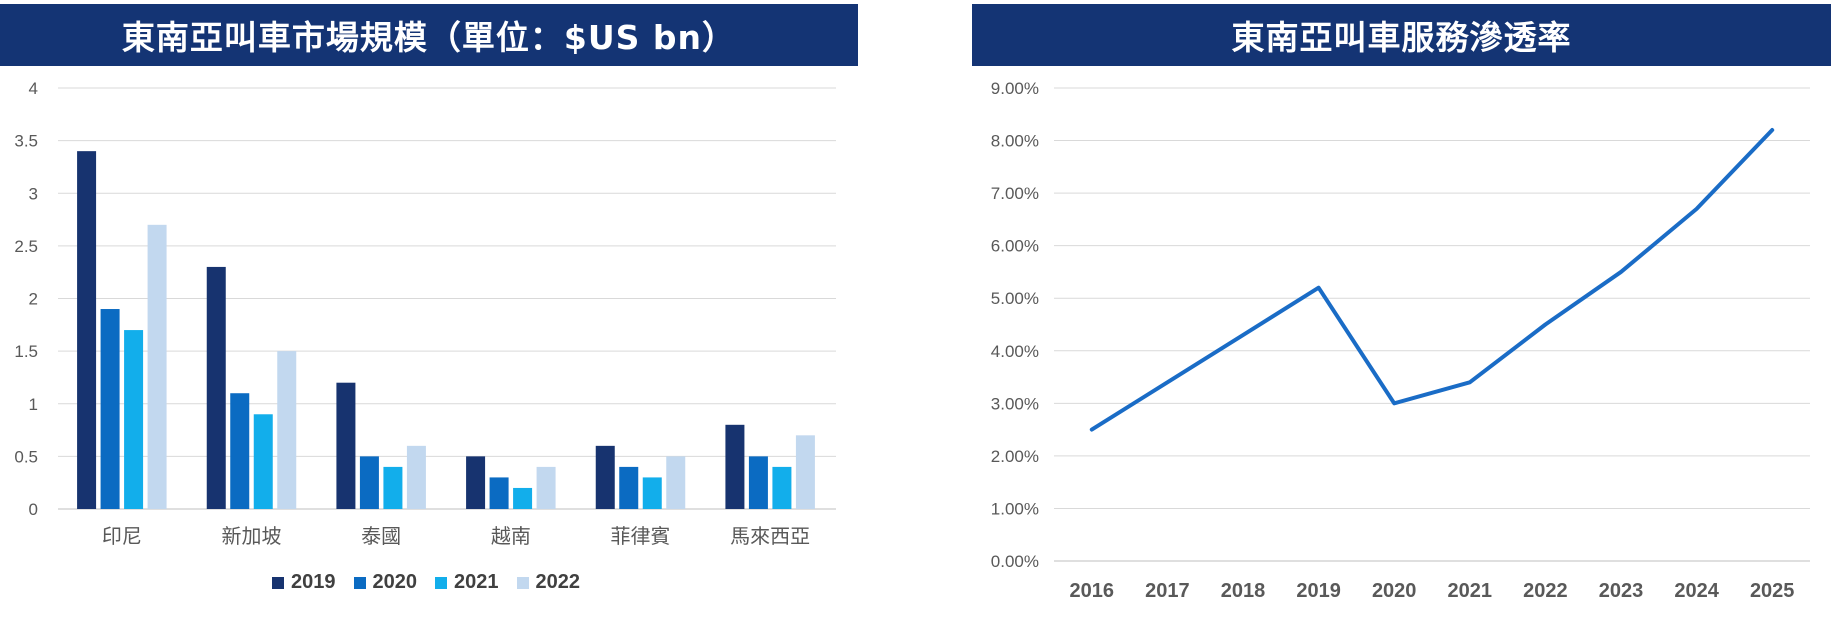 This screenshot has width=1831, height=617. Describe the element at coordinates (1015, 88) in the screenshot. I see `line-y-tick-label: 9.00%` at that location.